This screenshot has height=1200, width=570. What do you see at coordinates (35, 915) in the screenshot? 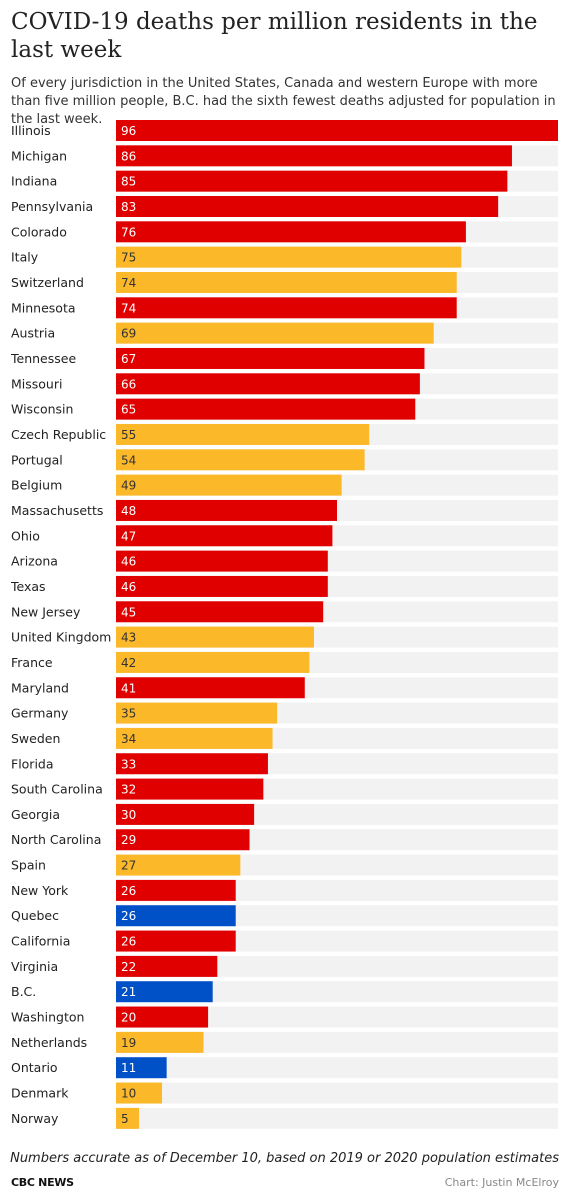
I see `category-label: Quebec` at bounding box center [35, 915].